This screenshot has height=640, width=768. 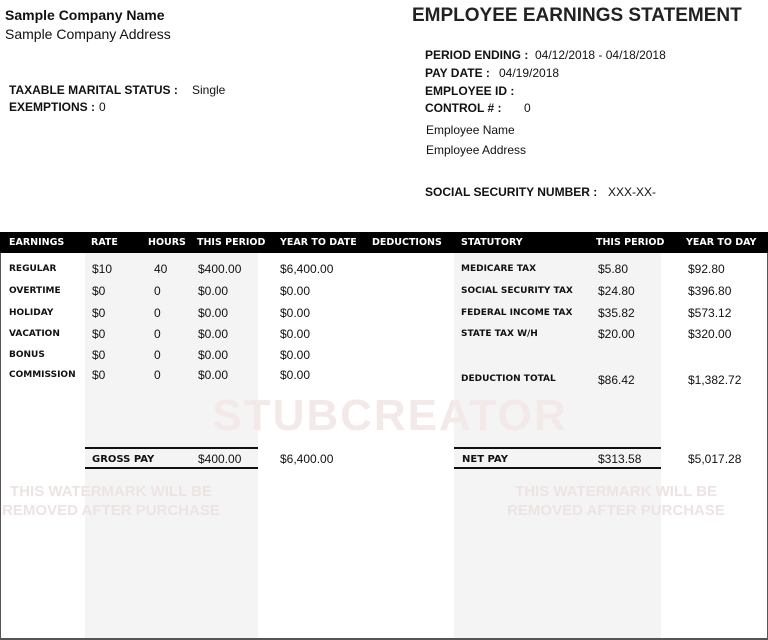 What do you see at coordinates (171, 468) in the screenshot?
I see `gross-rule-bottom` at bounding box center [171, 468].